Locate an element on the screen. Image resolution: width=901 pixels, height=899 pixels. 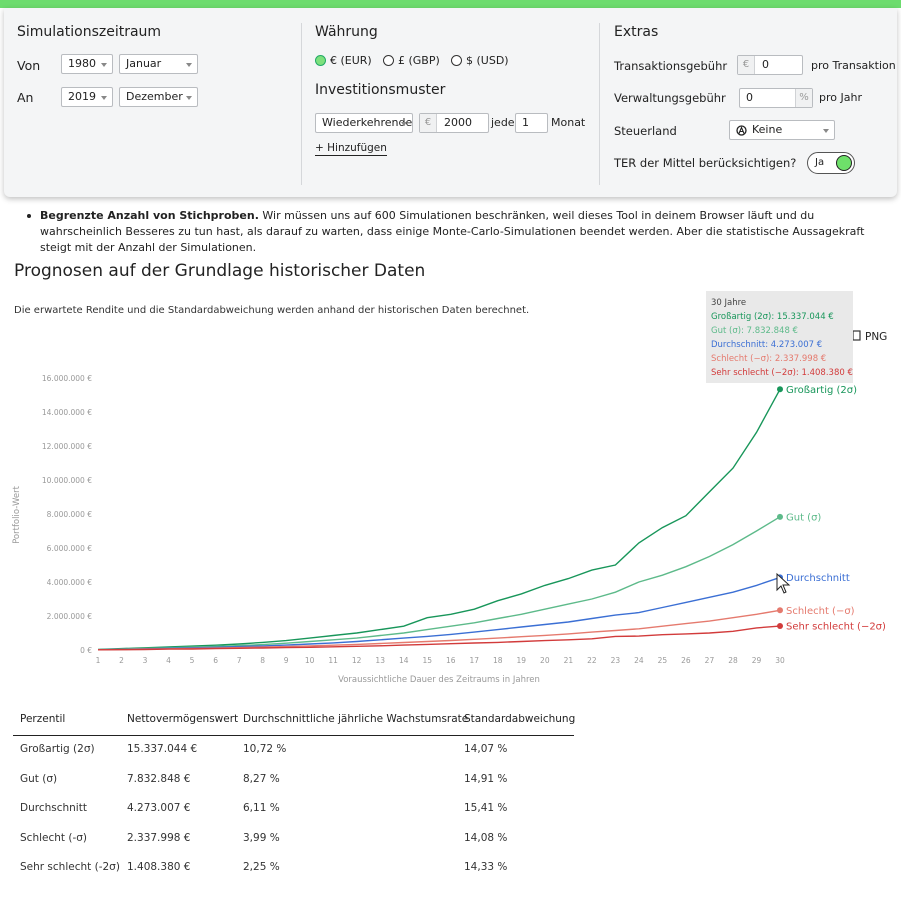
y-tick-label: 12.000.000 € is located at coordinates (67, 446).